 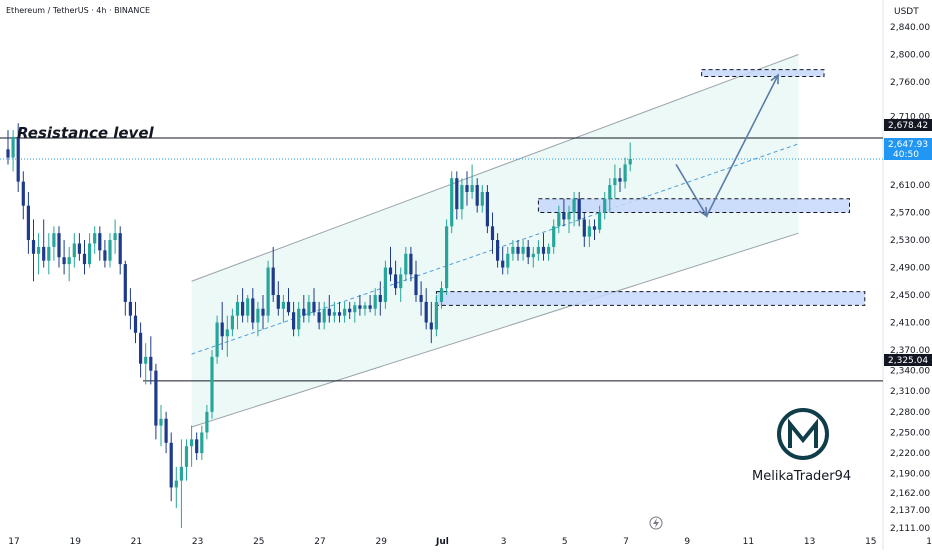 What do you see at coordinates (727, 145) in the screenshot?
I see `projection-layer` at bounding box center [727, 145].